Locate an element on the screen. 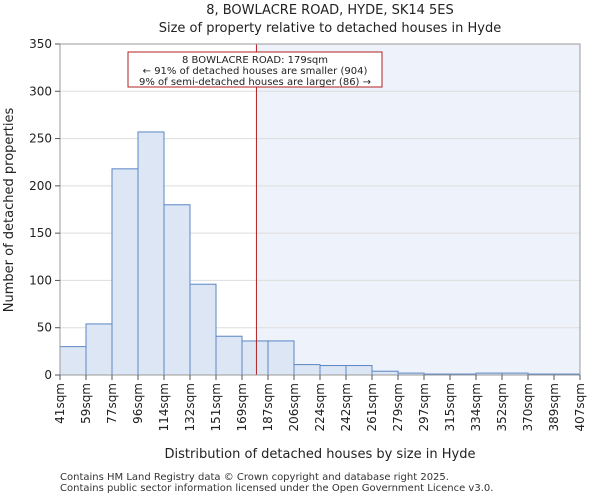  y-tick-label: 250 is located at coordinates (40, 139).